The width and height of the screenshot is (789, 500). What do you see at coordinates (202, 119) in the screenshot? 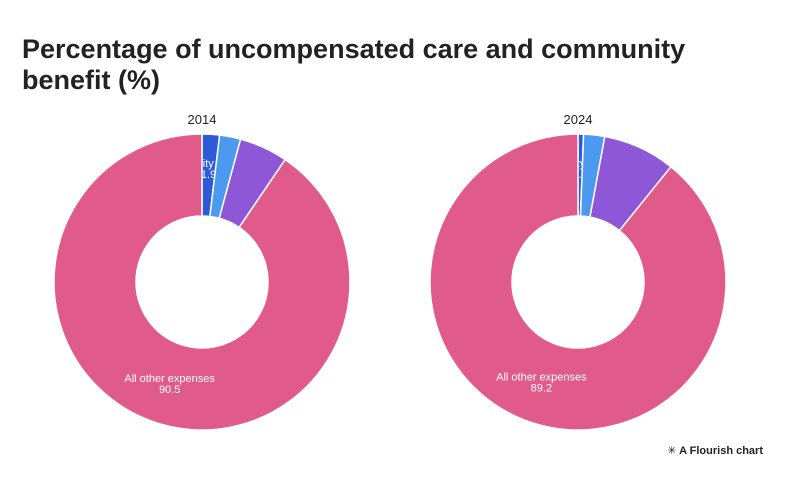
I see `chart-title: 2014` at bounding box center [202, 119].